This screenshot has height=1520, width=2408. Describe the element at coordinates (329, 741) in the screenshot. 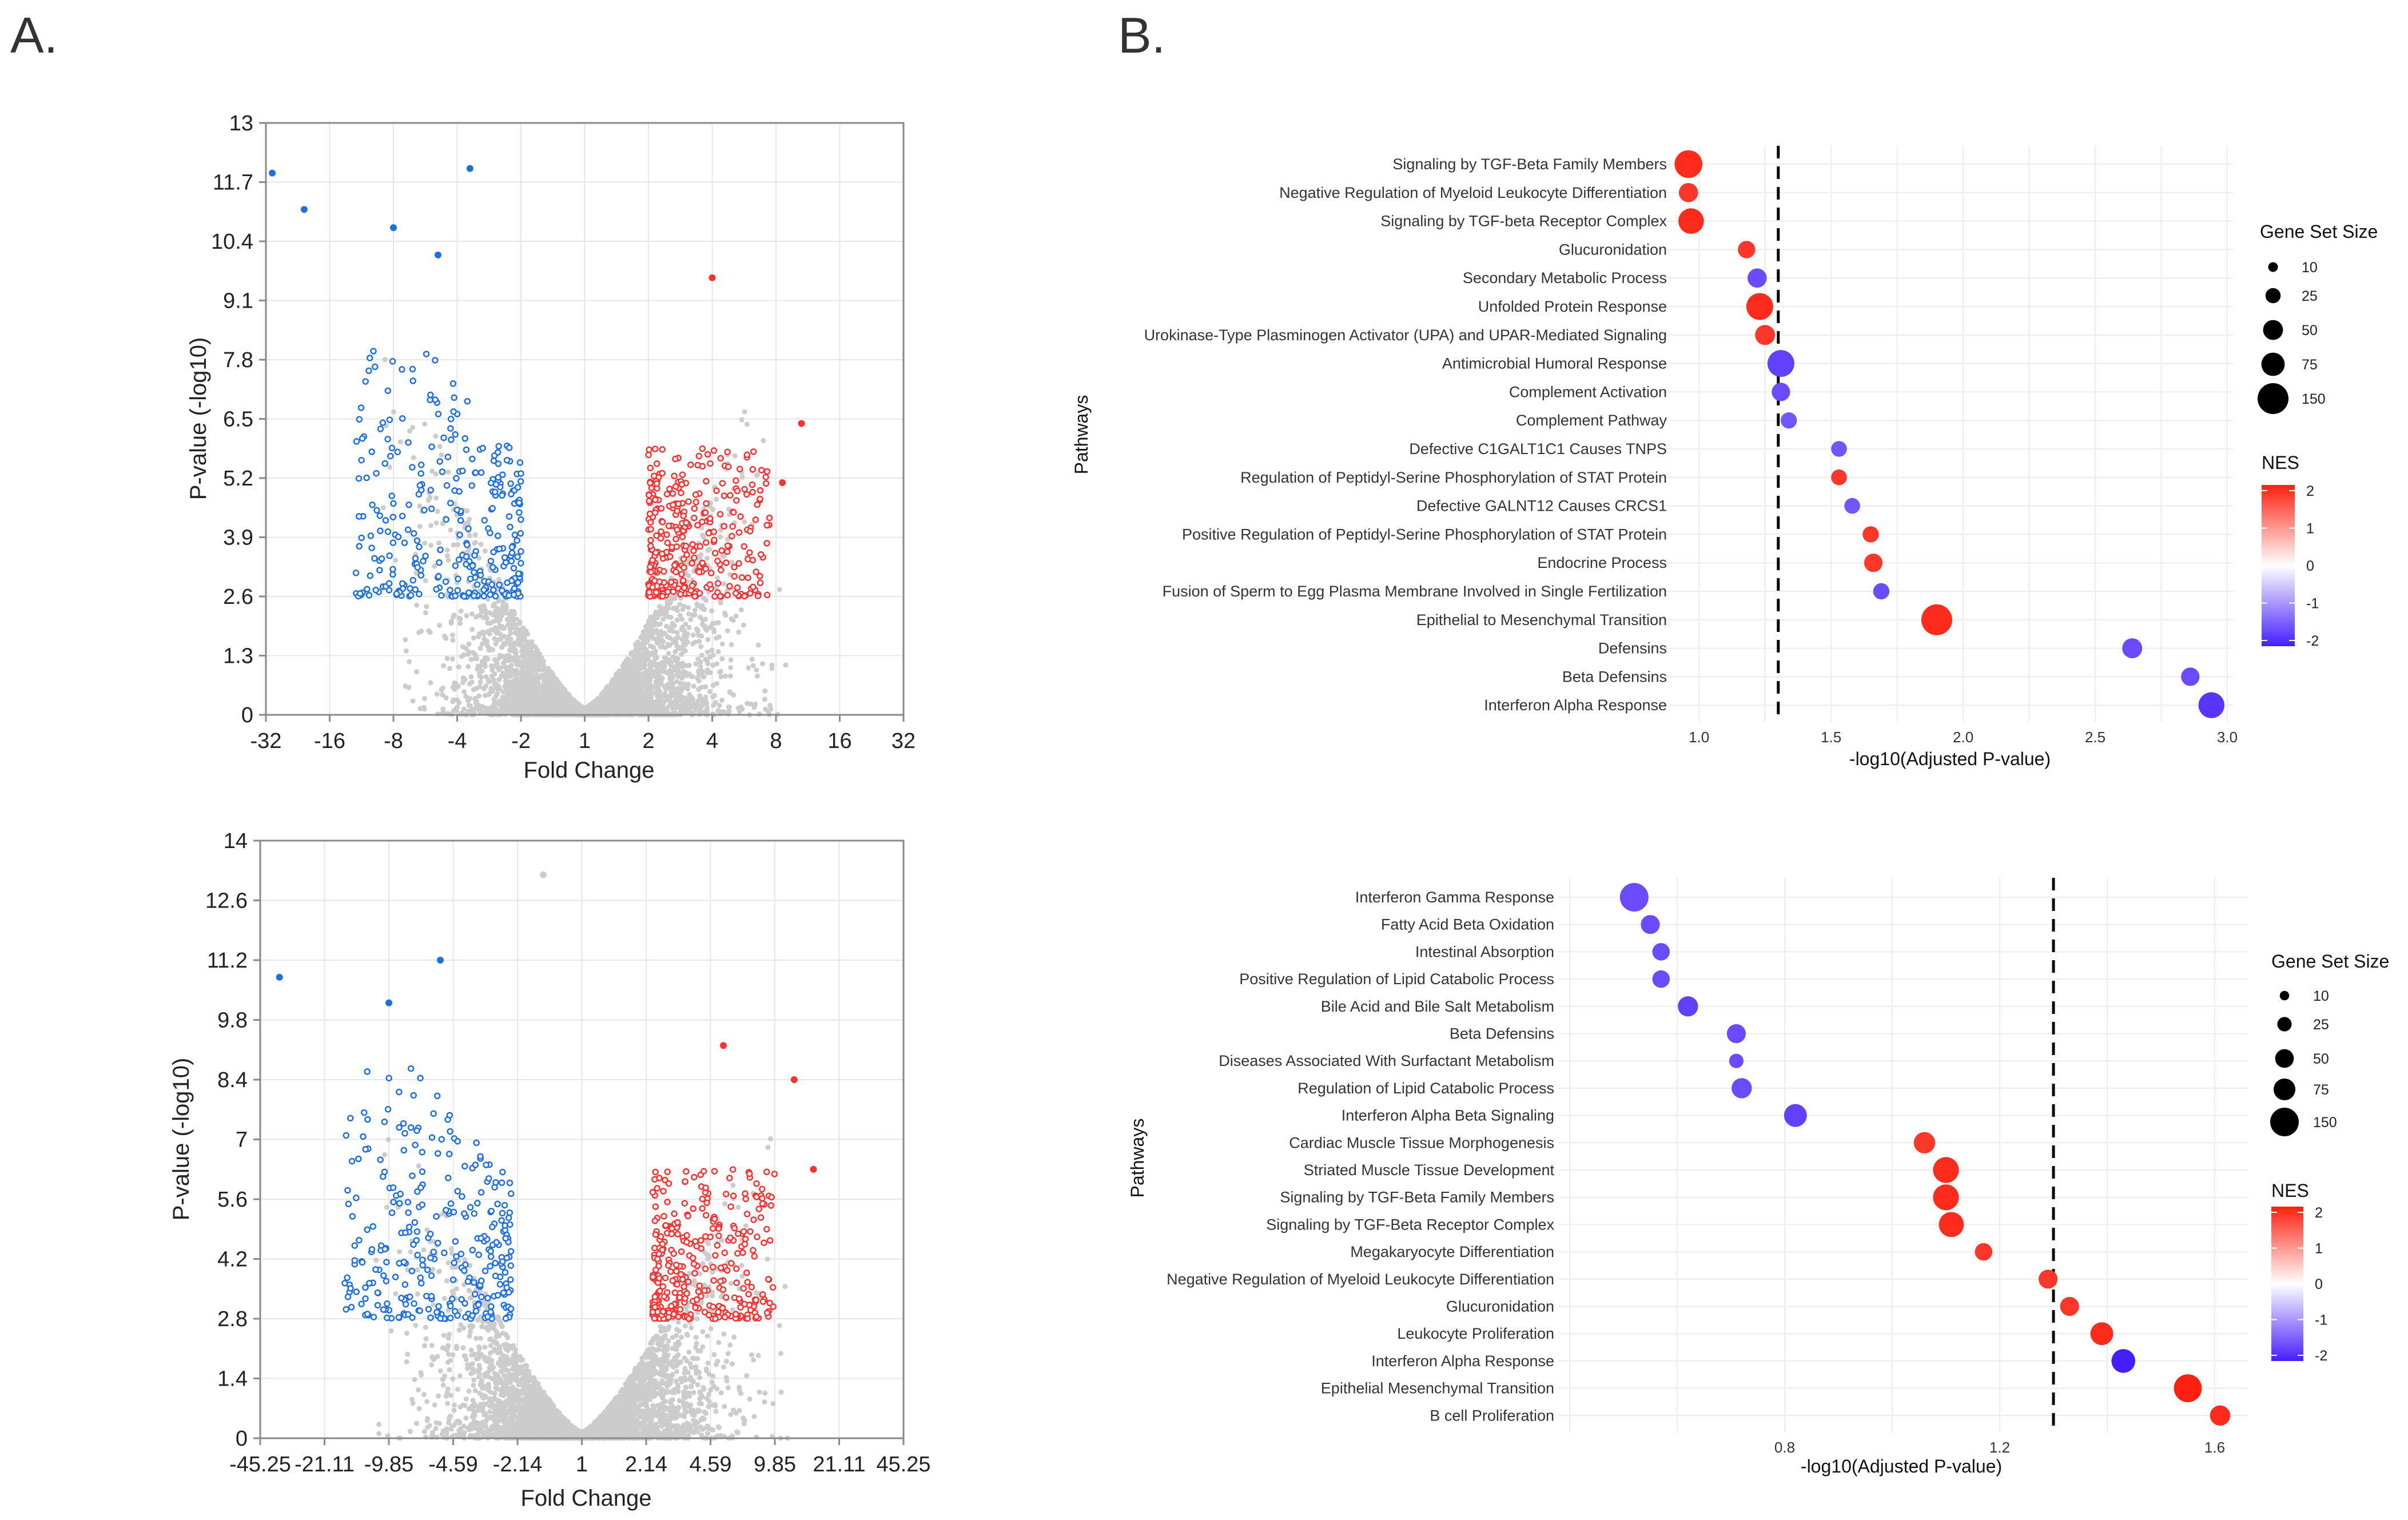

I see `x-tick-label: -16` at that location.